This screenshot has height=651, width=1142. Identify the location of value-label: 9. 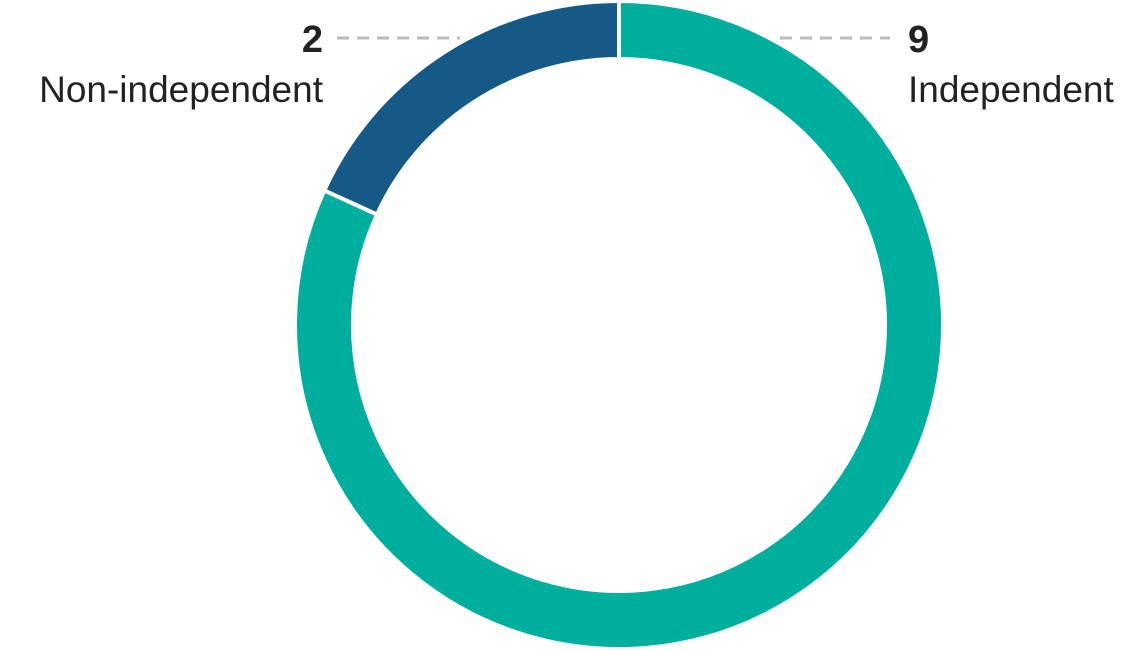
(918, 40).